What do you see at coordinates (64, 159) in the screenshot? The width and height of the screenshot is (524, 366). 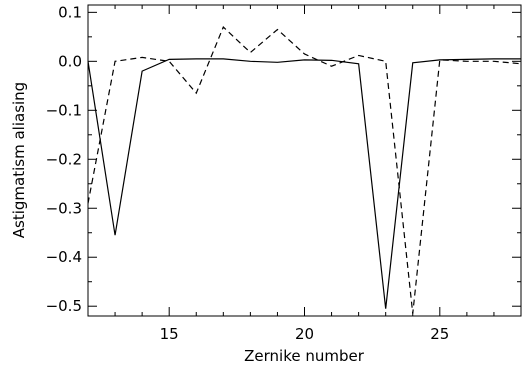 I see `y-tick-label: −0.2` at bounding box center [64, 159].